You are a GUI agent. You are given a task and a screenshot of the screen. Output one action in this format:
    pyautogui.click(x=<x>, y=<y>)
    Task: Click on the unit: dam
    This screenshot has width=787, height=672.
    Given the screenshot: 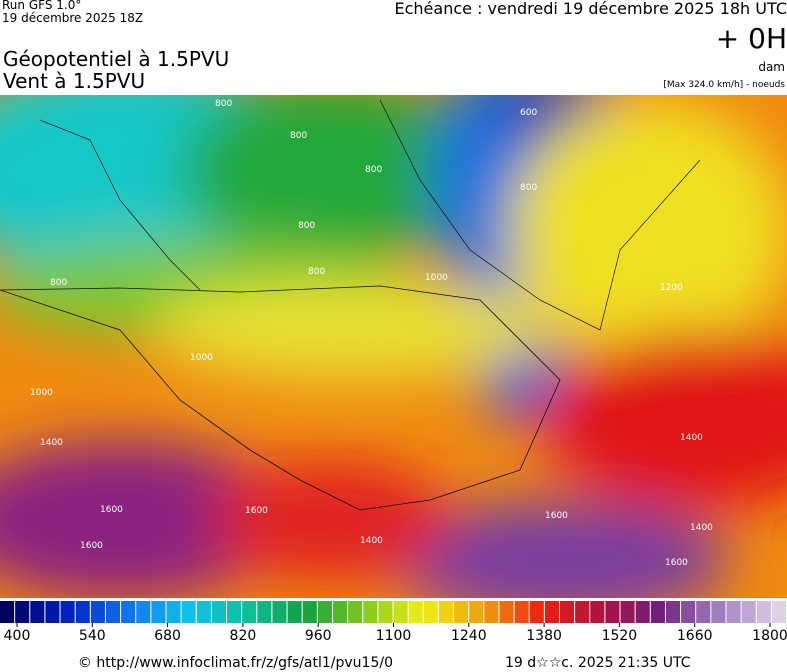 What is the action you would take?
    pyautogui.click(x=771, y=67)
    